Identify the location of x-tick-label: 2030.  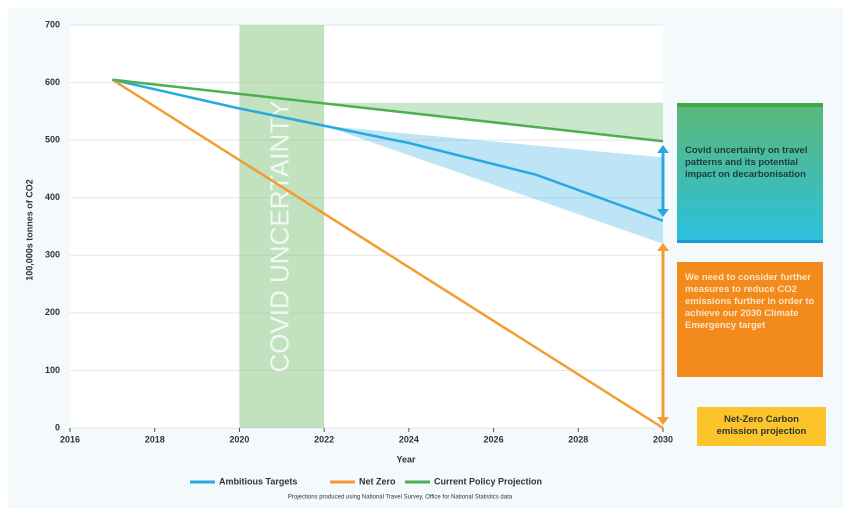
(663, 439).